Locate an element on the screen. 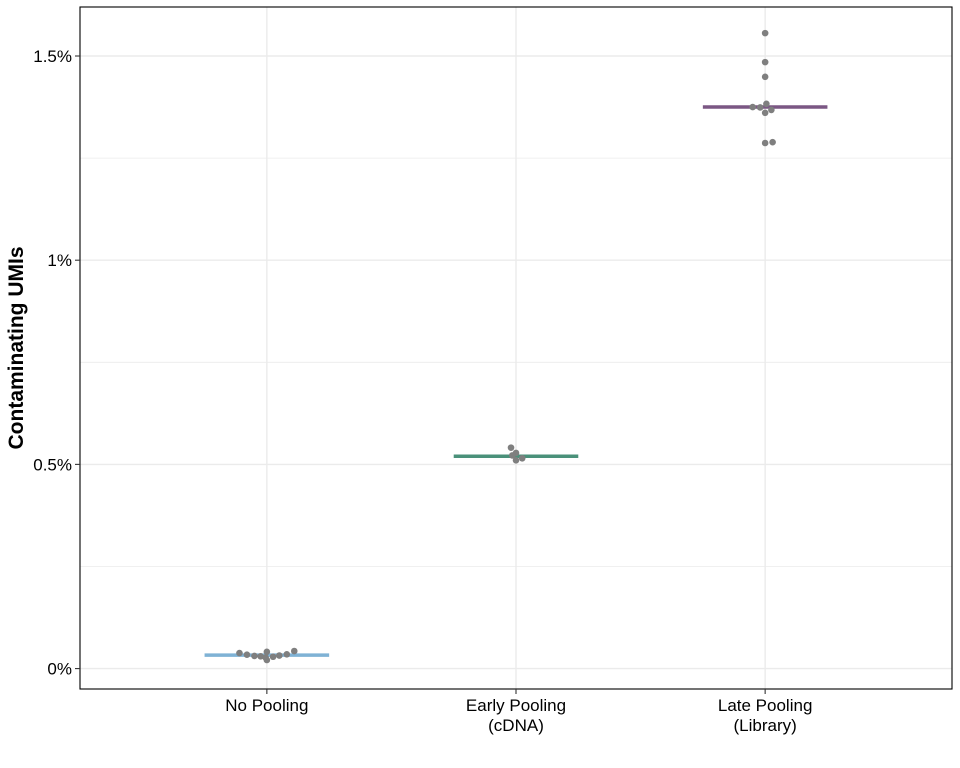 Image resolution: width=960 pixels, height=768 pixels. x-tick-label-line: Early Pooling is located at coordinates (516, 705).